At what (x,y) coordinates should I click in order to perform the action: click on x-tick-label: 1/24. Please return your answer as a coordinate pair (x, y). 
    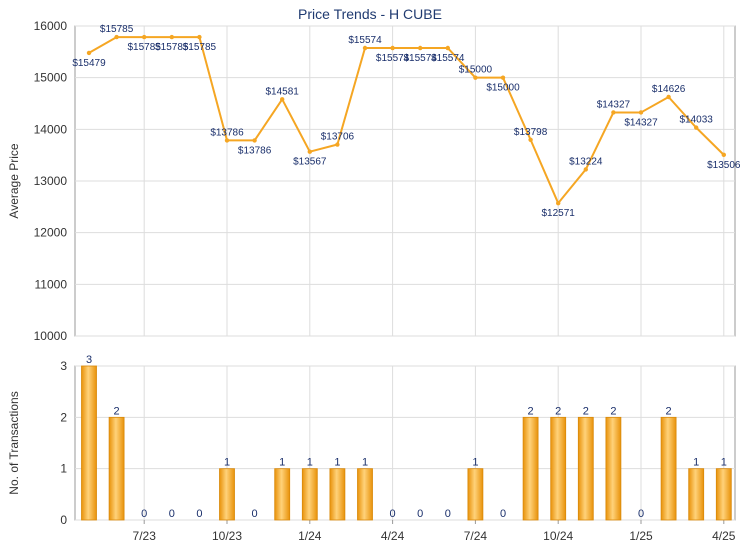
    Looking at the image, I should click on (310, 536).